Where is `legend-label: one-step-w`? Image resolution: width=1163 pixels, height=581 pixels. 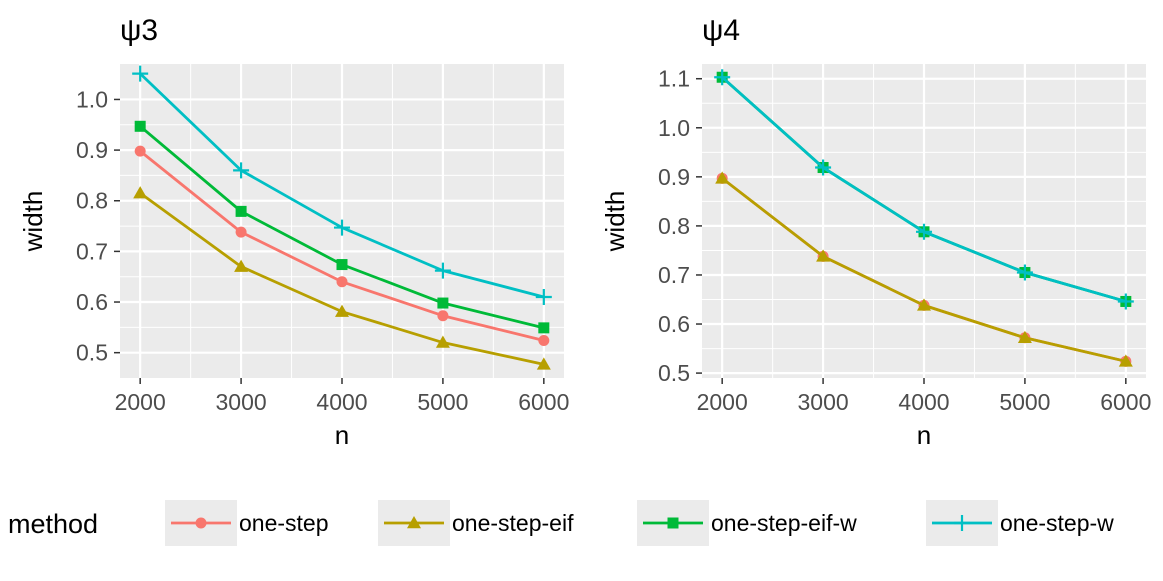
legend-label: one-step-w is located at coordinates (1057, 523).